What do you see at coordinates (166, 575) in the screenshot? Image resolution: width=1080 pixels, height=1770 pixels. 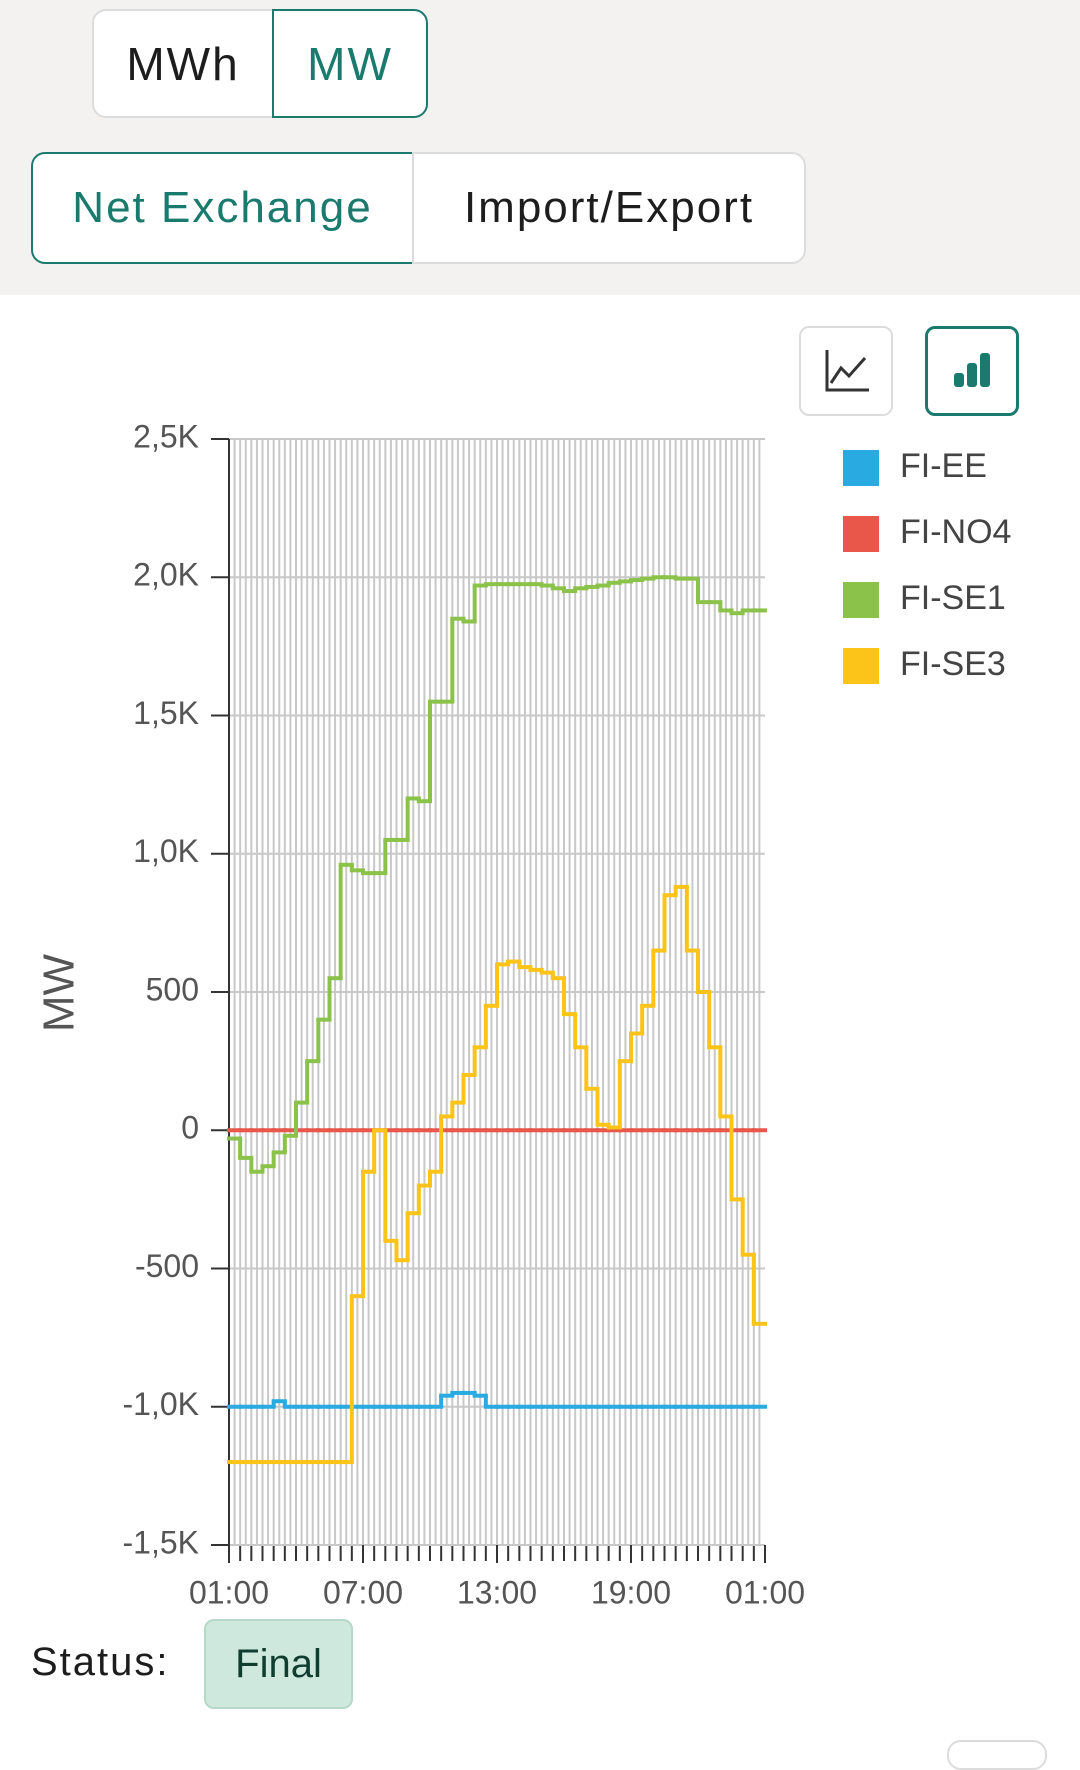 I see `y-tick-label: 2,0K` at bounding box center [166, 575].